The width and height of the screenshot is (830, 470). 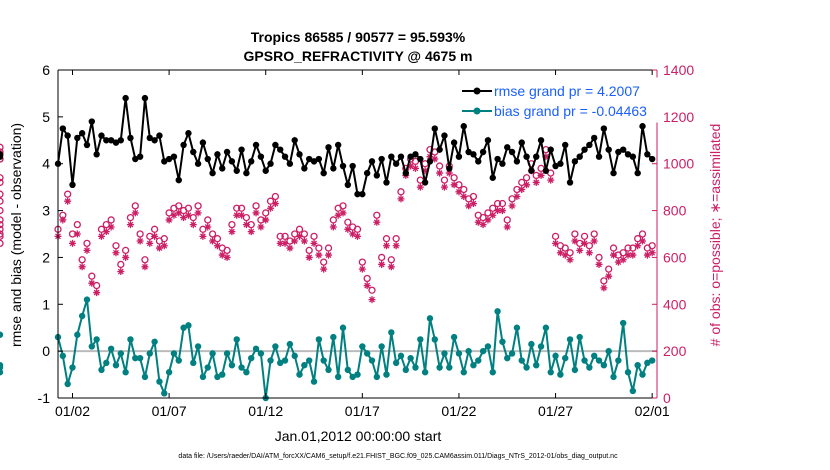 What do you see at coordinates (362, 411) in the screenshot?
I see `x-tick-label: 01/17` at bounding box center [362, 411].